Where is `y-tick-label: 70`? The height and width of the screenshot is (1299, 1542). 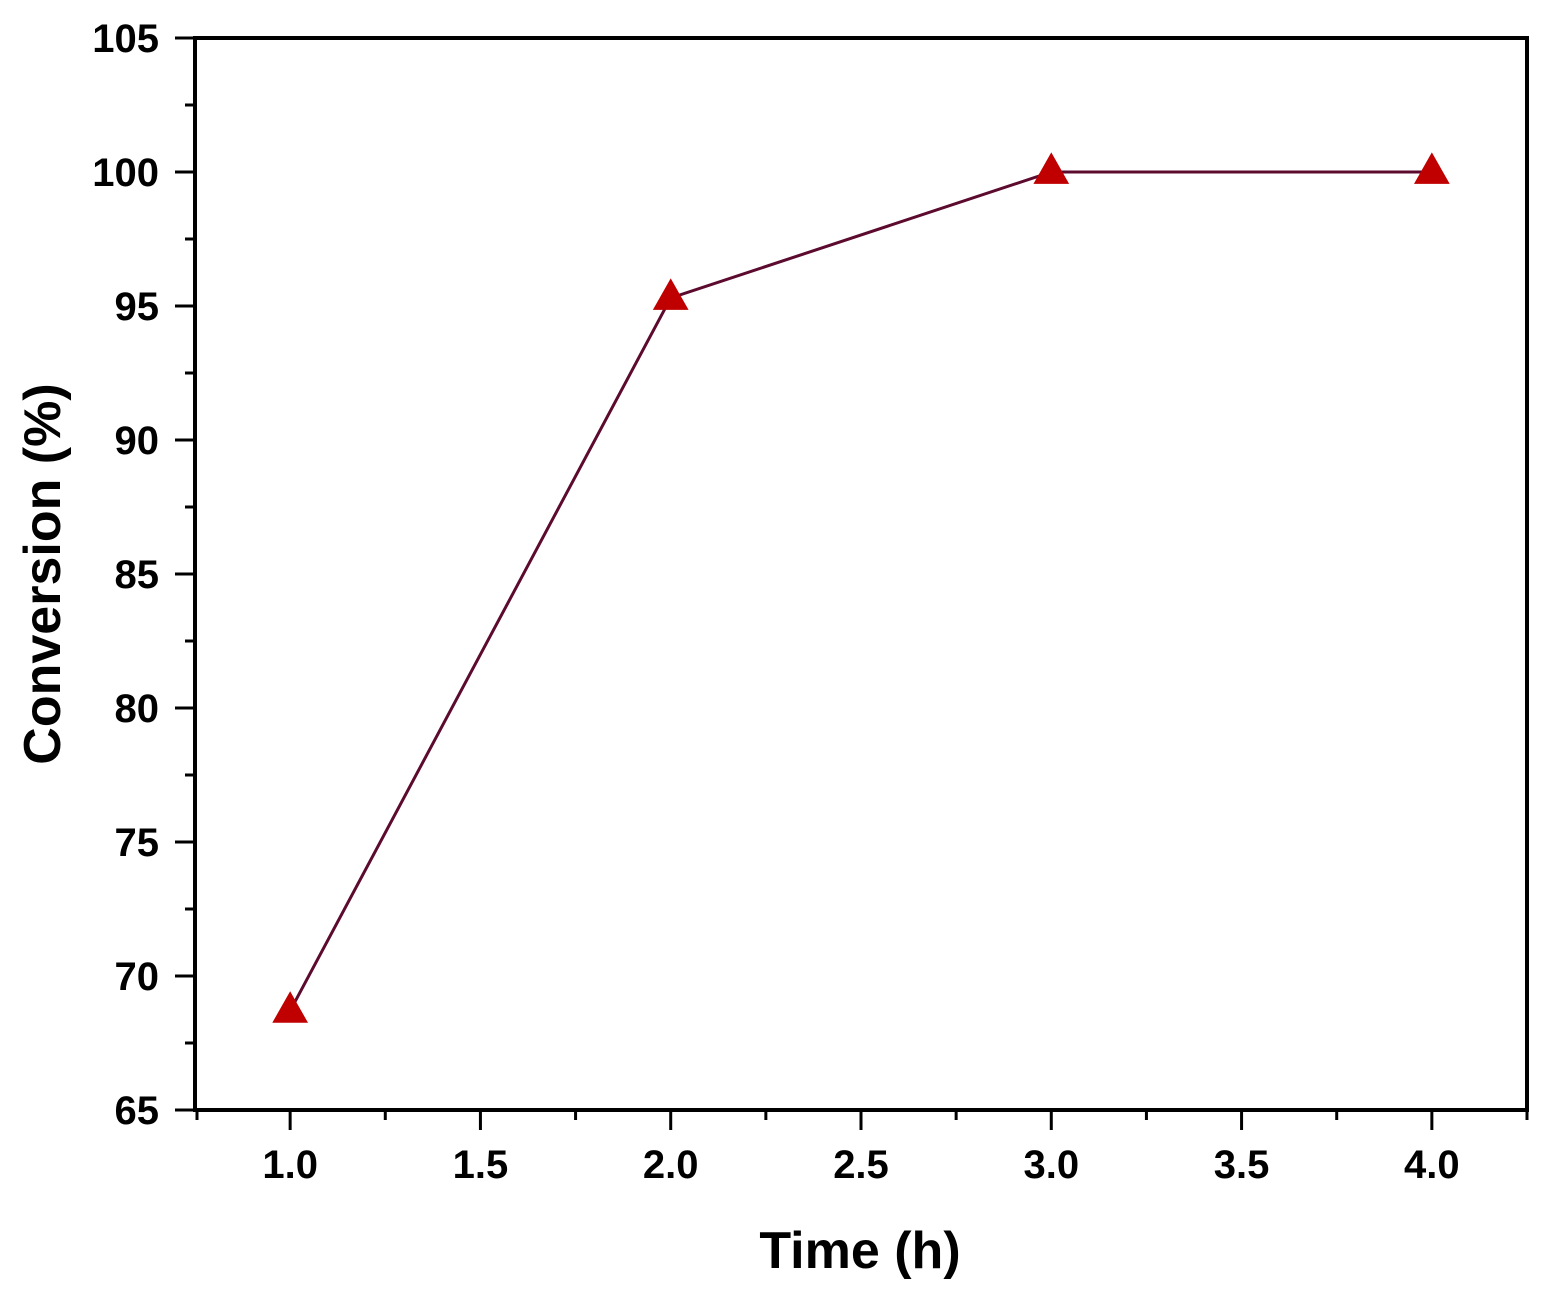 y-tick-label: 70 is located at coordinates (137, 977).